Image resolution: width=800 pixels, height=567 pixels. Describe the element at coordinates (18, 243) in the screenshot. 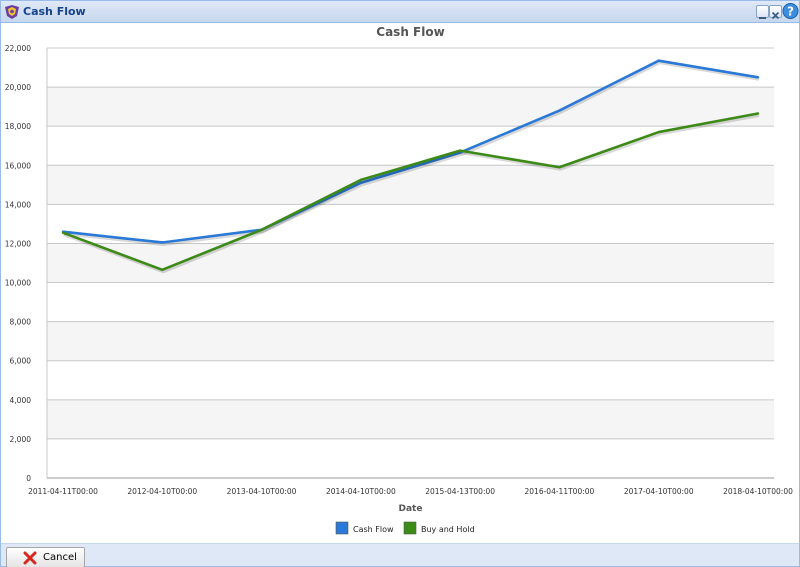

I see `y-tick-label: 12,000` at that location.